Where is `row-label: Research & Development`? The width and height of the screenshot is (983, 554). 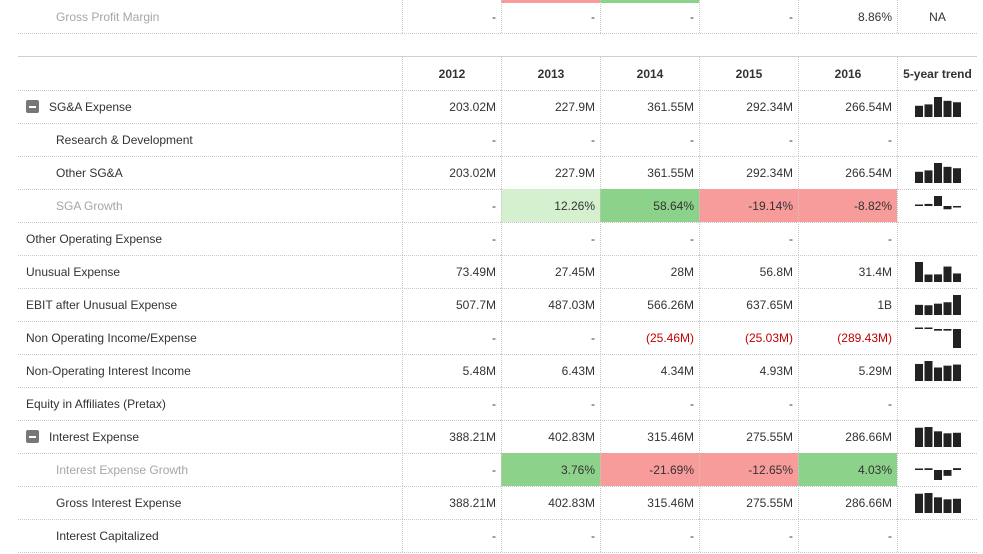
row-label: Research & Development is located at coordinates (210, 139).